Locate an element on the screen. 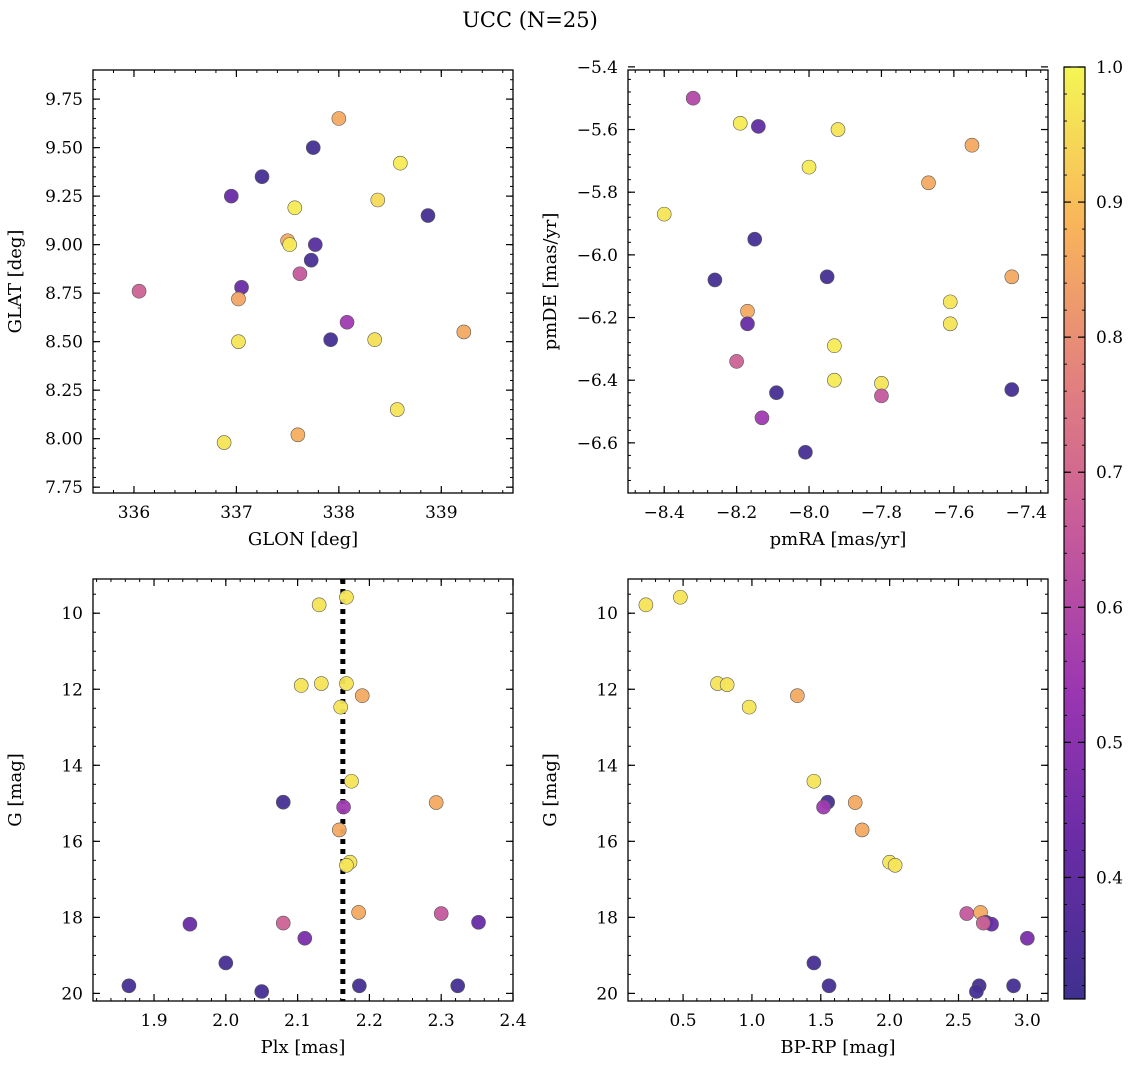 The height and width of the screenshot is (1067, 1136). y-axis-label: G [mag] is located at coordinates (550, 789).